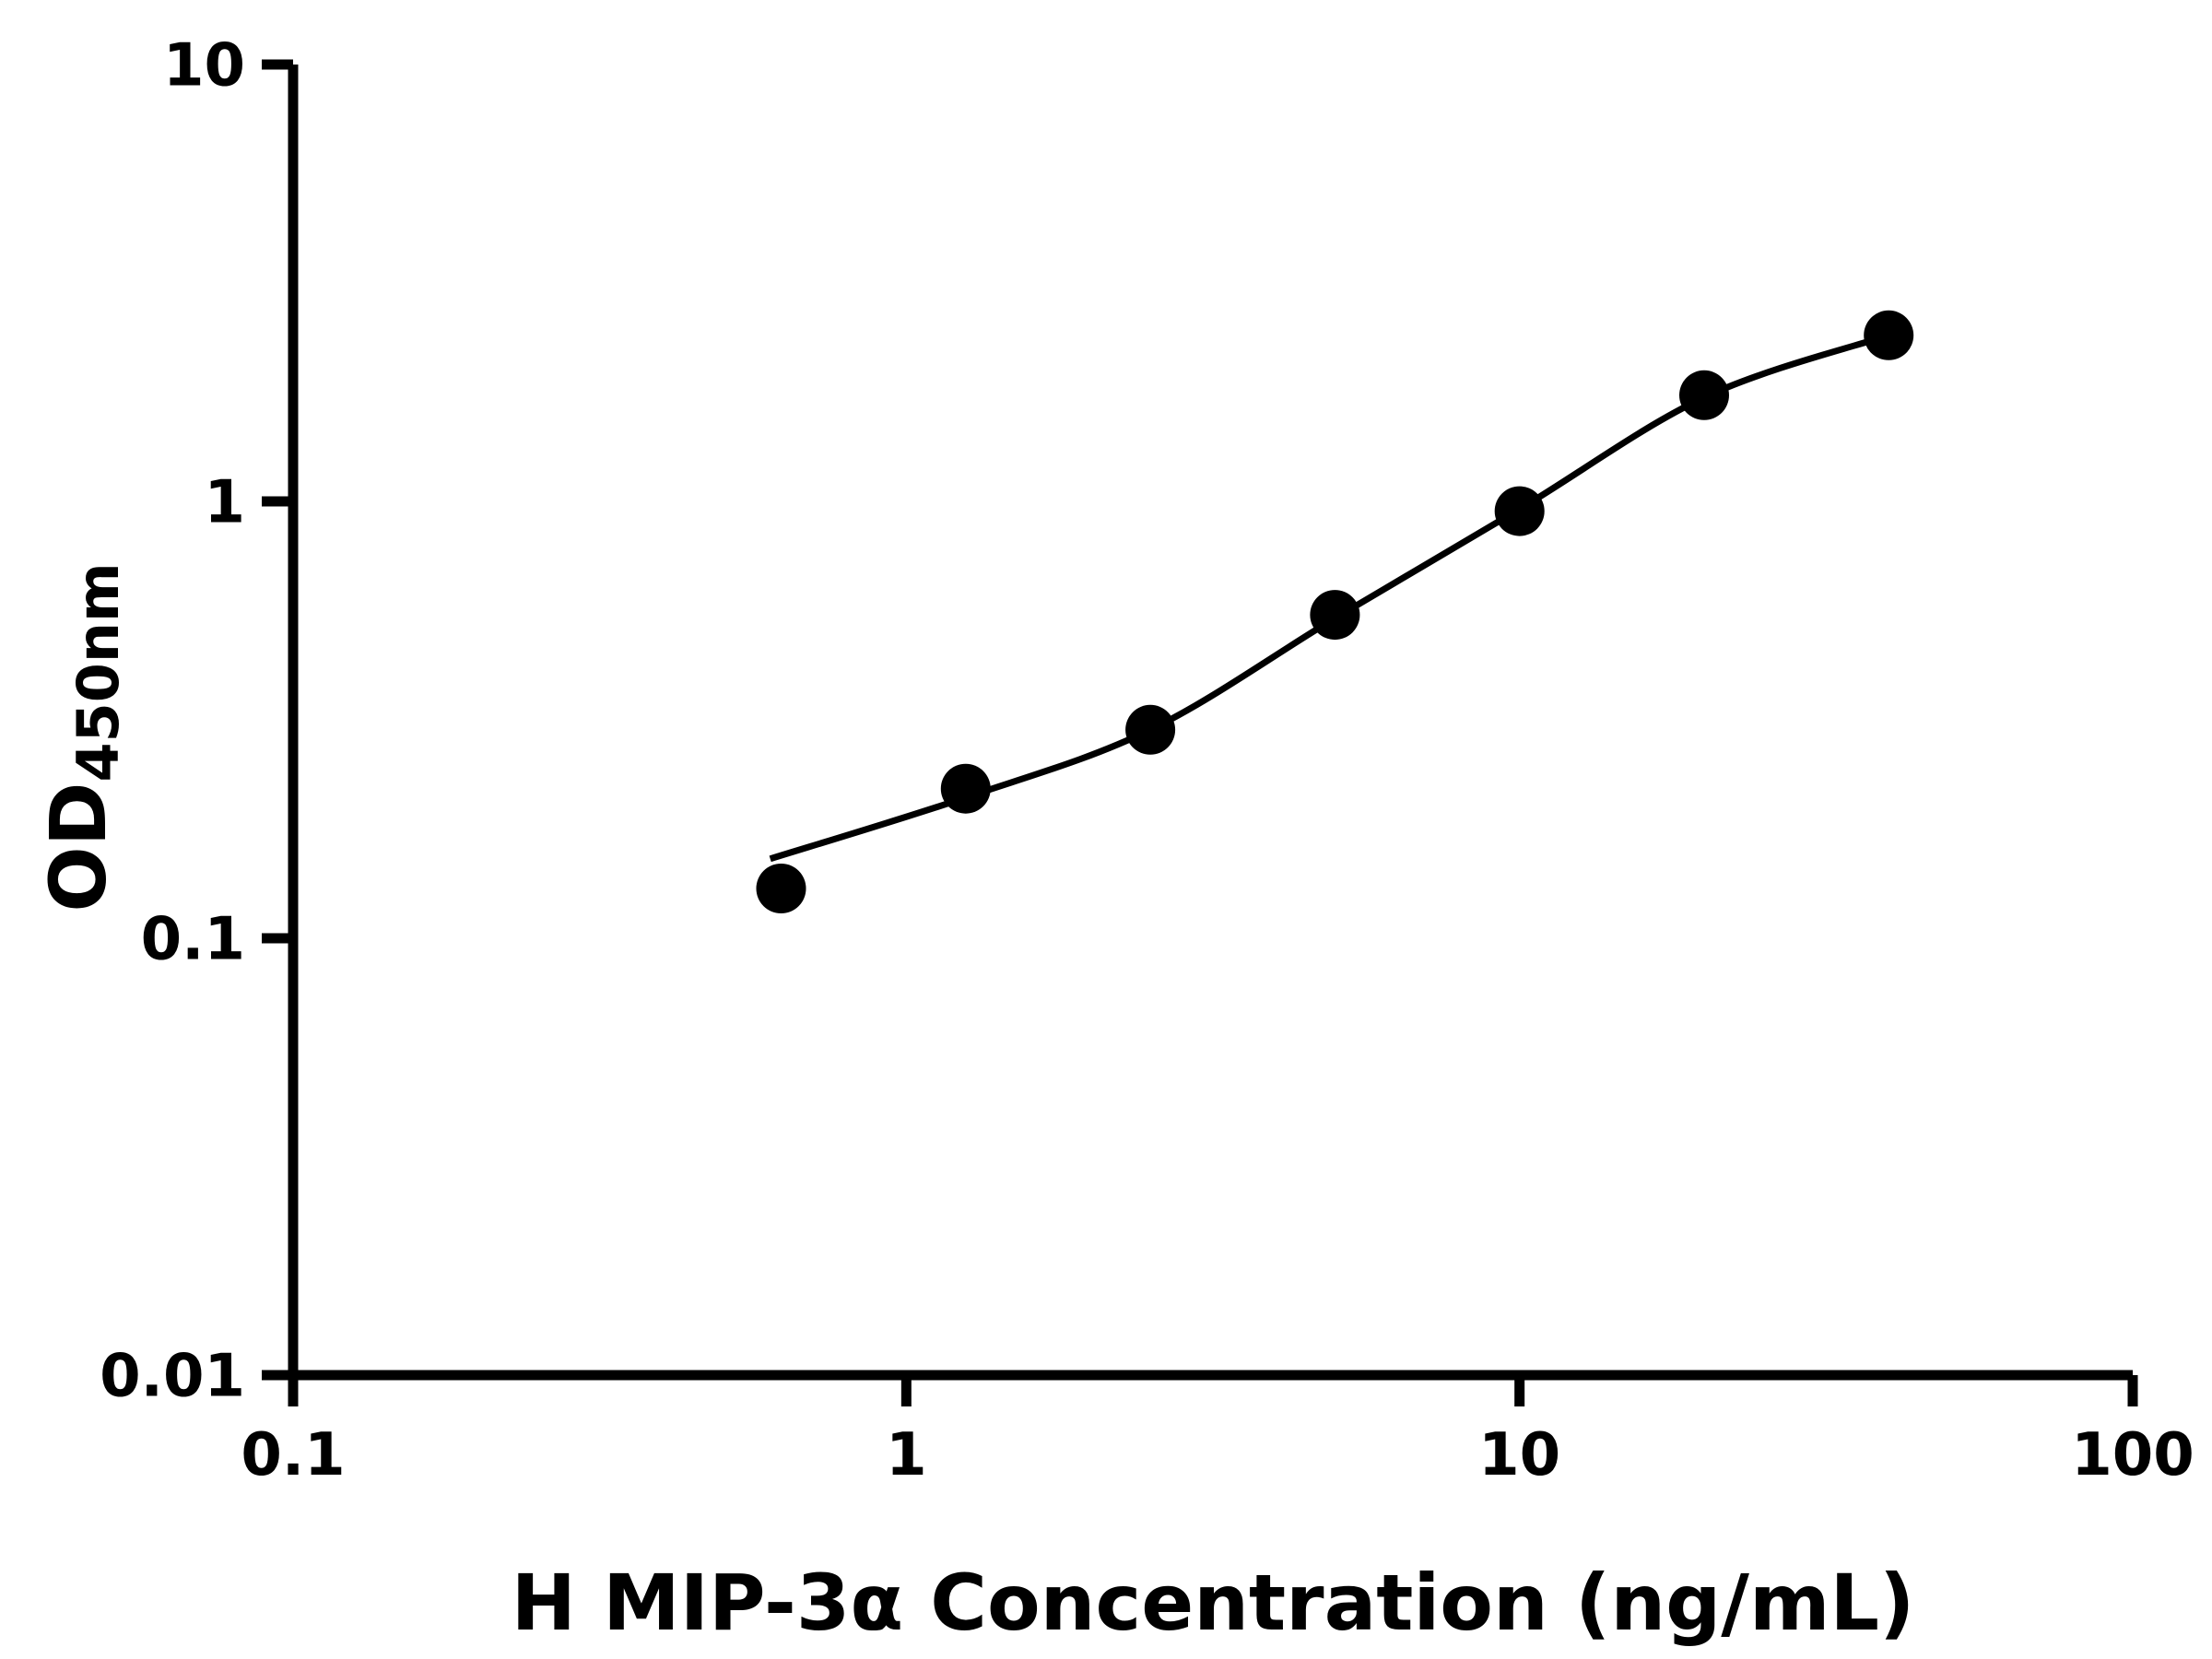 The image size is (2212, 1659). I want to click on x-tick-label: 1, so click(906, 1455).